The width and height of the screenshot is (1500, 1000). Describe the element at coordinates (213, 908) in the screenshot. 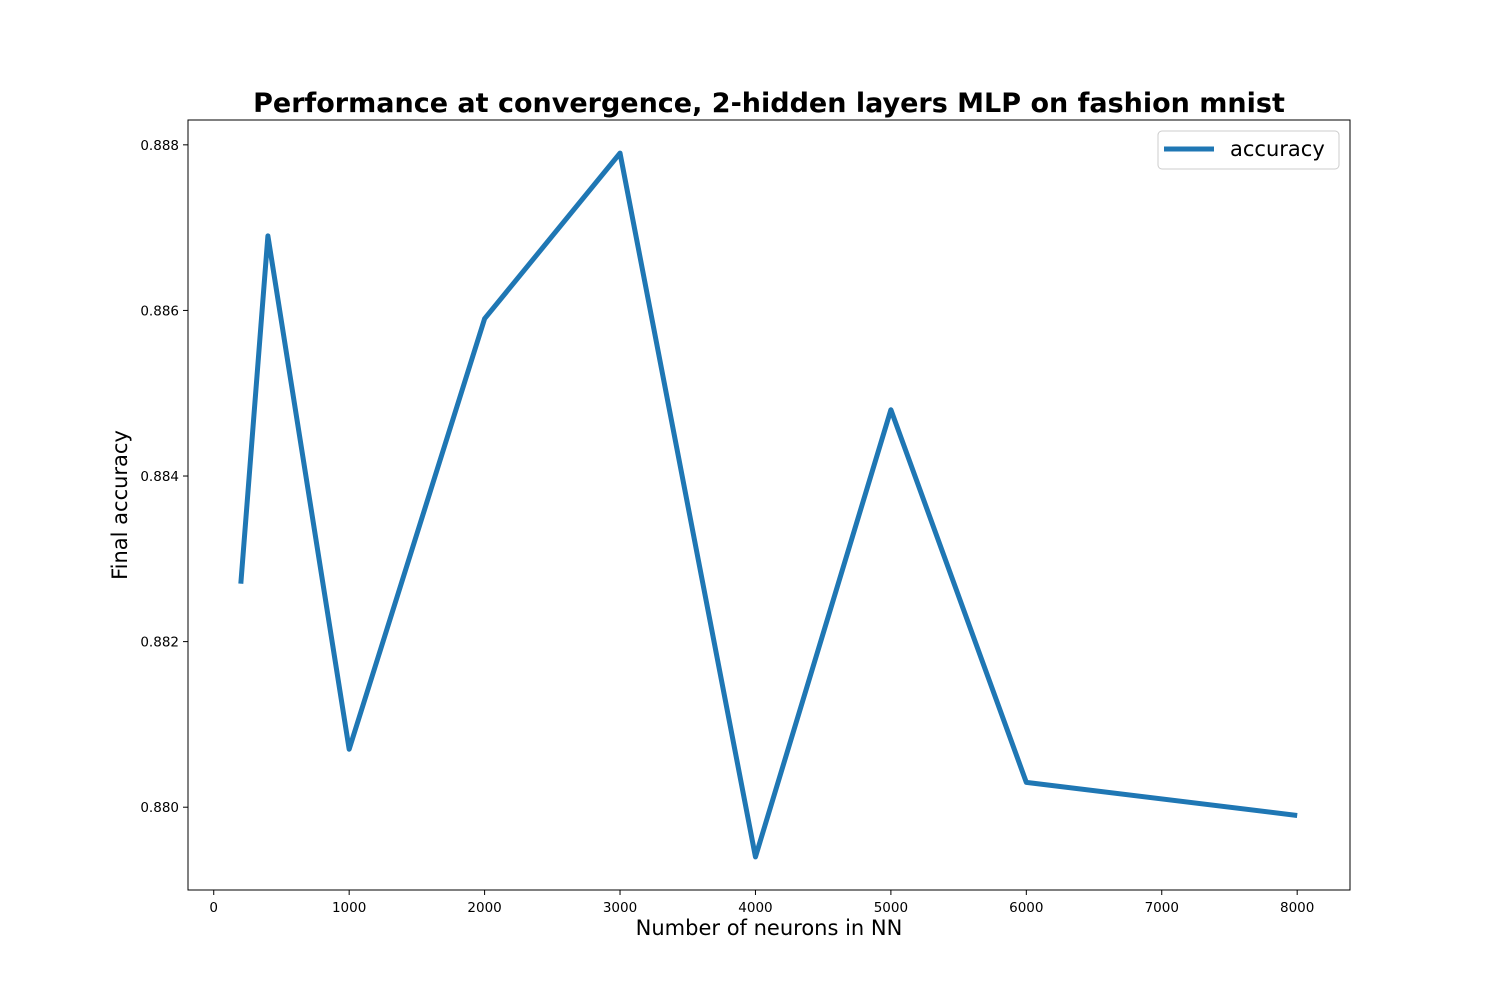

I see `x-tick-label: 0` at that location.